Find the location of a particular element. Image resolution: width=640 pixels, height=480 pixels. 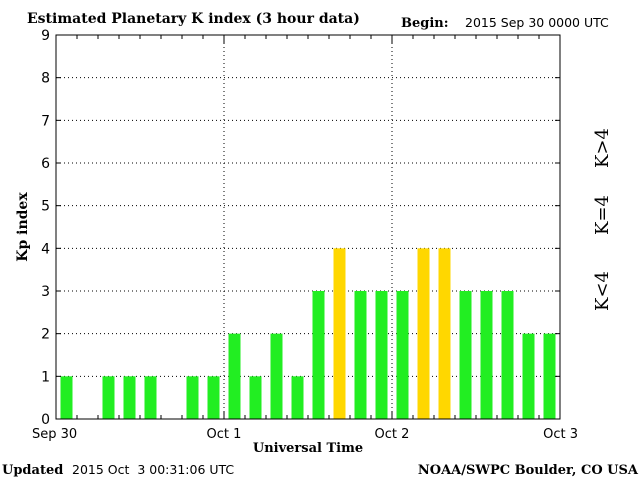

x-tick-label: Oct 2 is located at coordinates (392, 434).